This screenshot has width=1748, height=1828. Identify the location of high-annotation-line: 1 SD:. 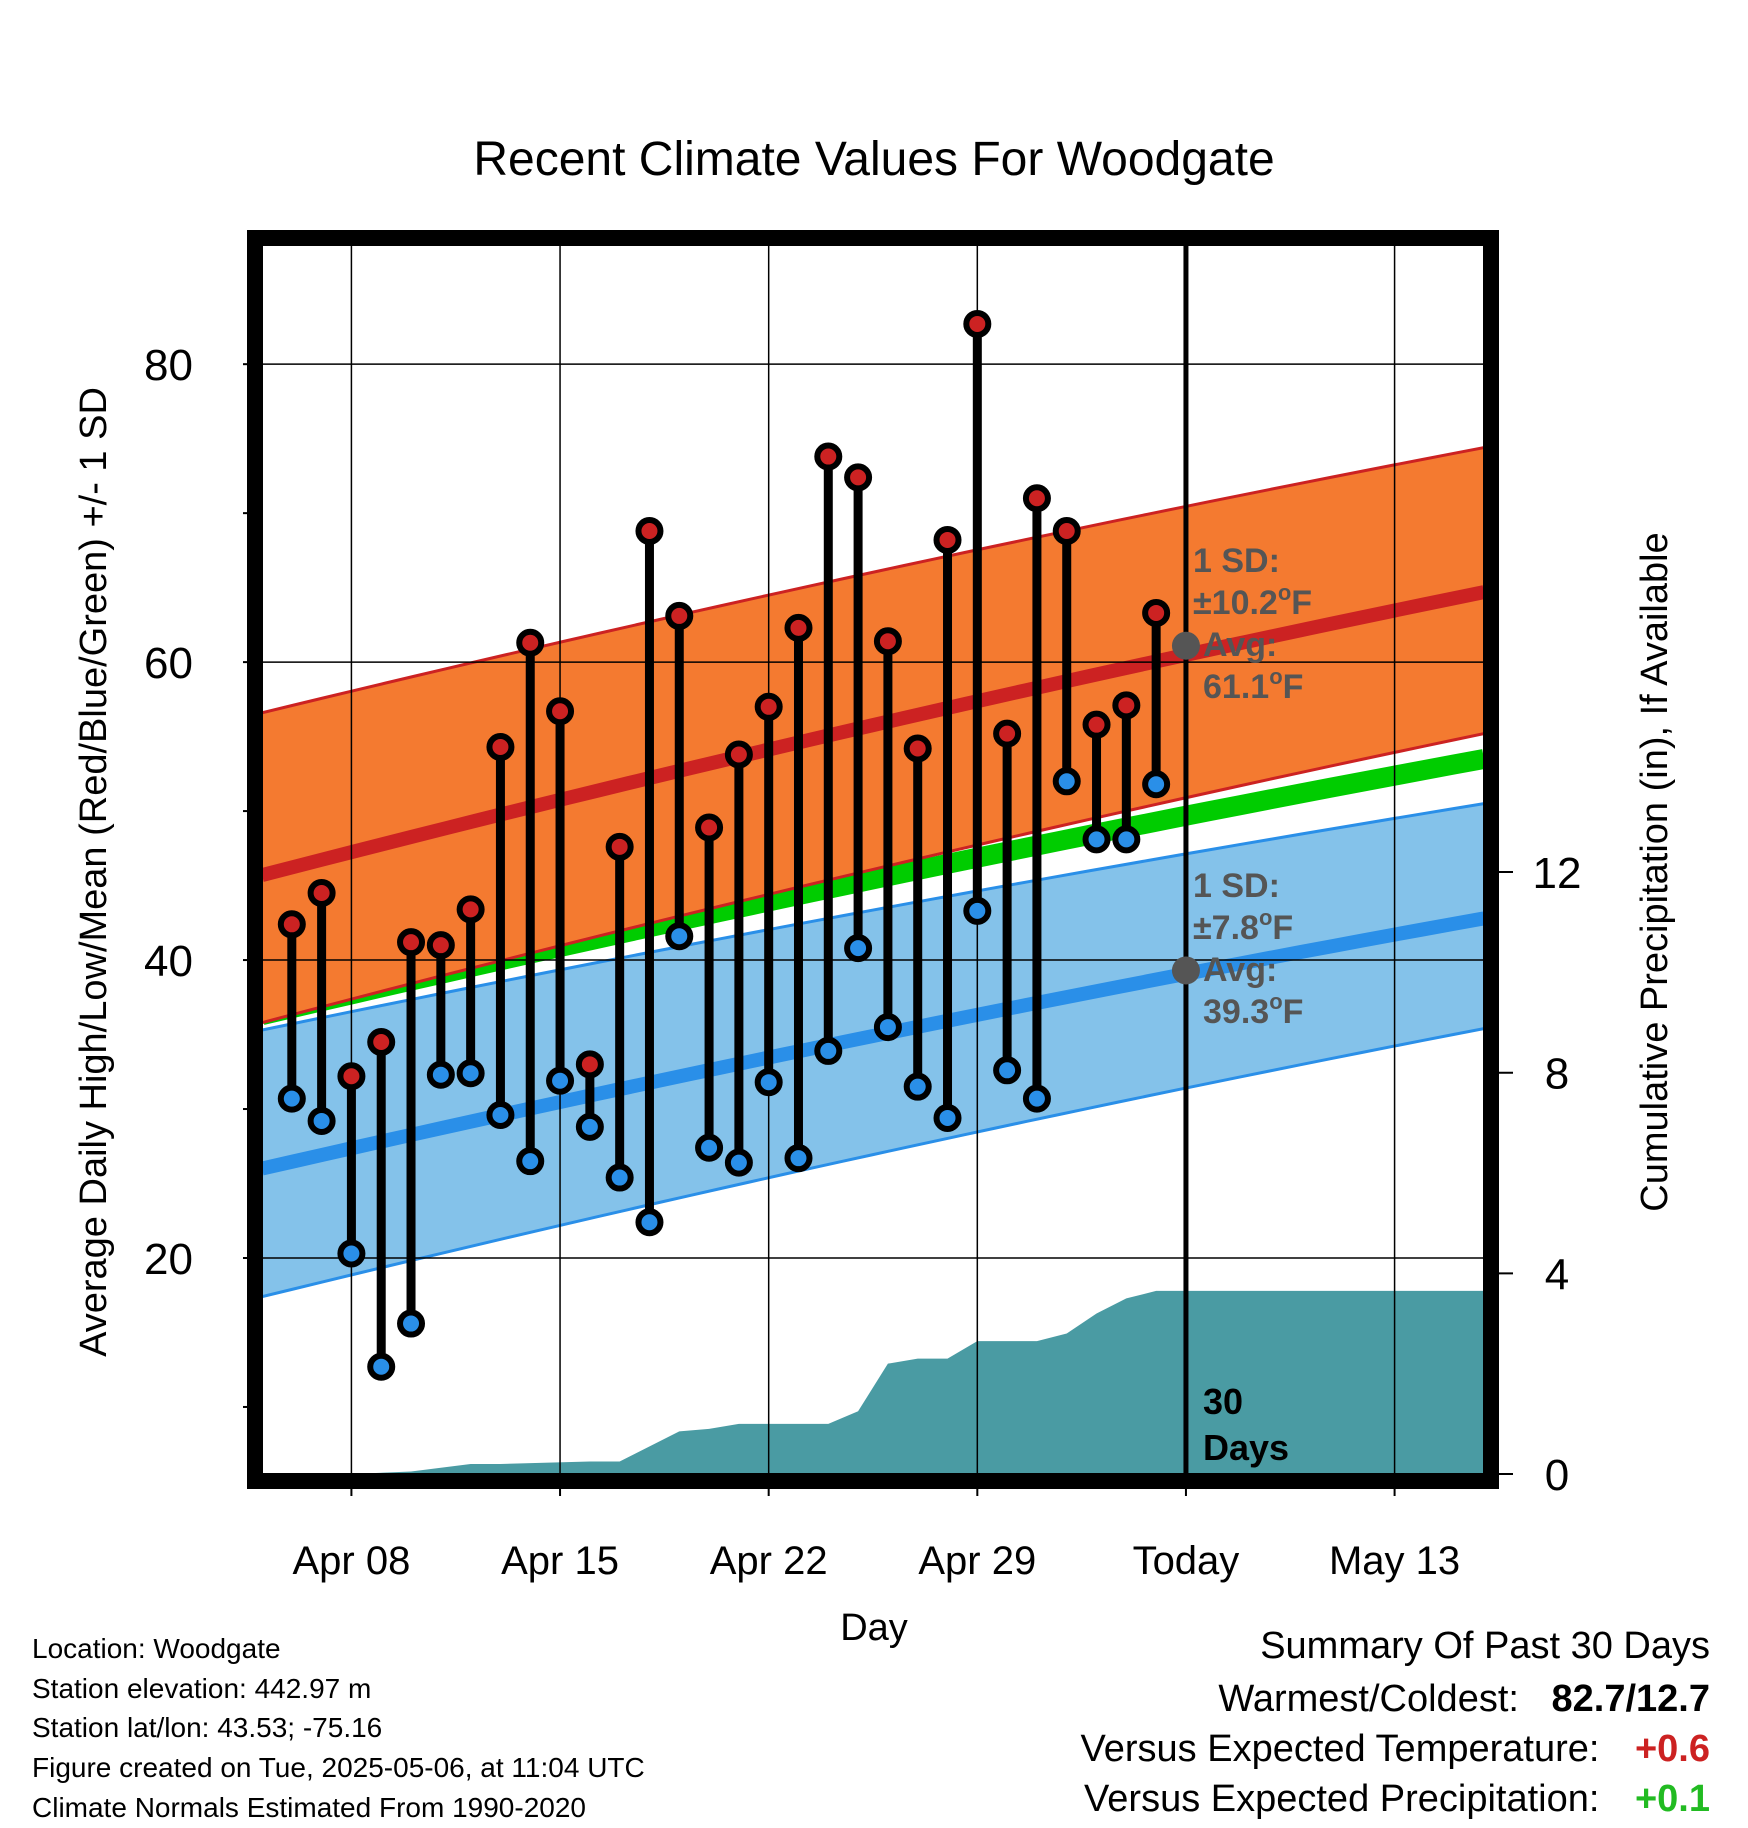
(1236, 561).